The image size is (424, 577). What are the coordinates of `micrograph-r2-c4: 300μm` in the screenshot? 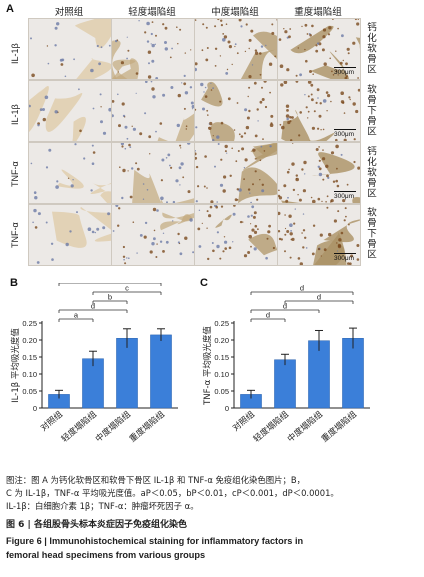 It's located at (319, 111).